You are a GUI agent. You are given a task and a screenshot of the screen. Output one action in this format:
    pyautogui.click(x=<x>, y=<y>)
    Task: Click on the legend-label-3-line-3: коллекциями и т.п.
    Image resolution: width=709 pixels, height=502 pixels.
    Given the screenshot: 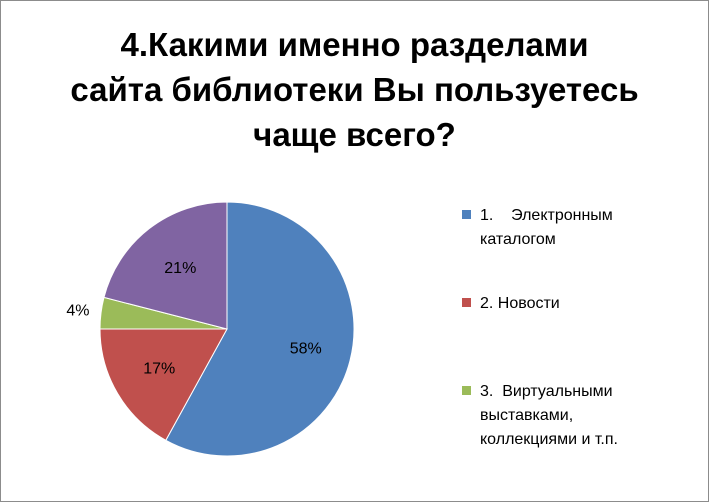 What is the action you would take?
    pyautogui.click(x=549, y=439)
    